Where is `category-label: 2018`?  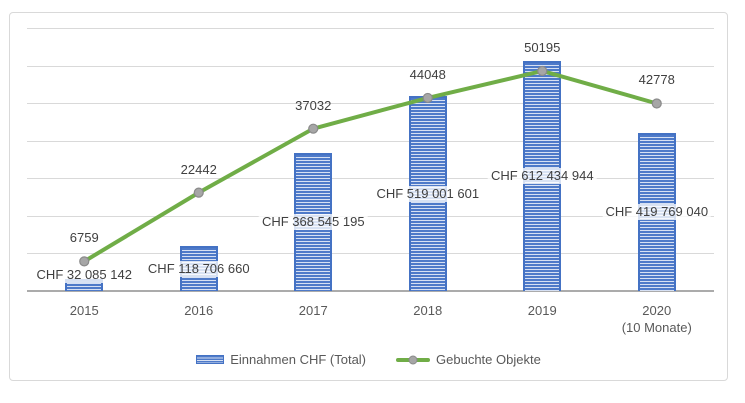
category-label: 2018 is located at coordinates (428, 310).